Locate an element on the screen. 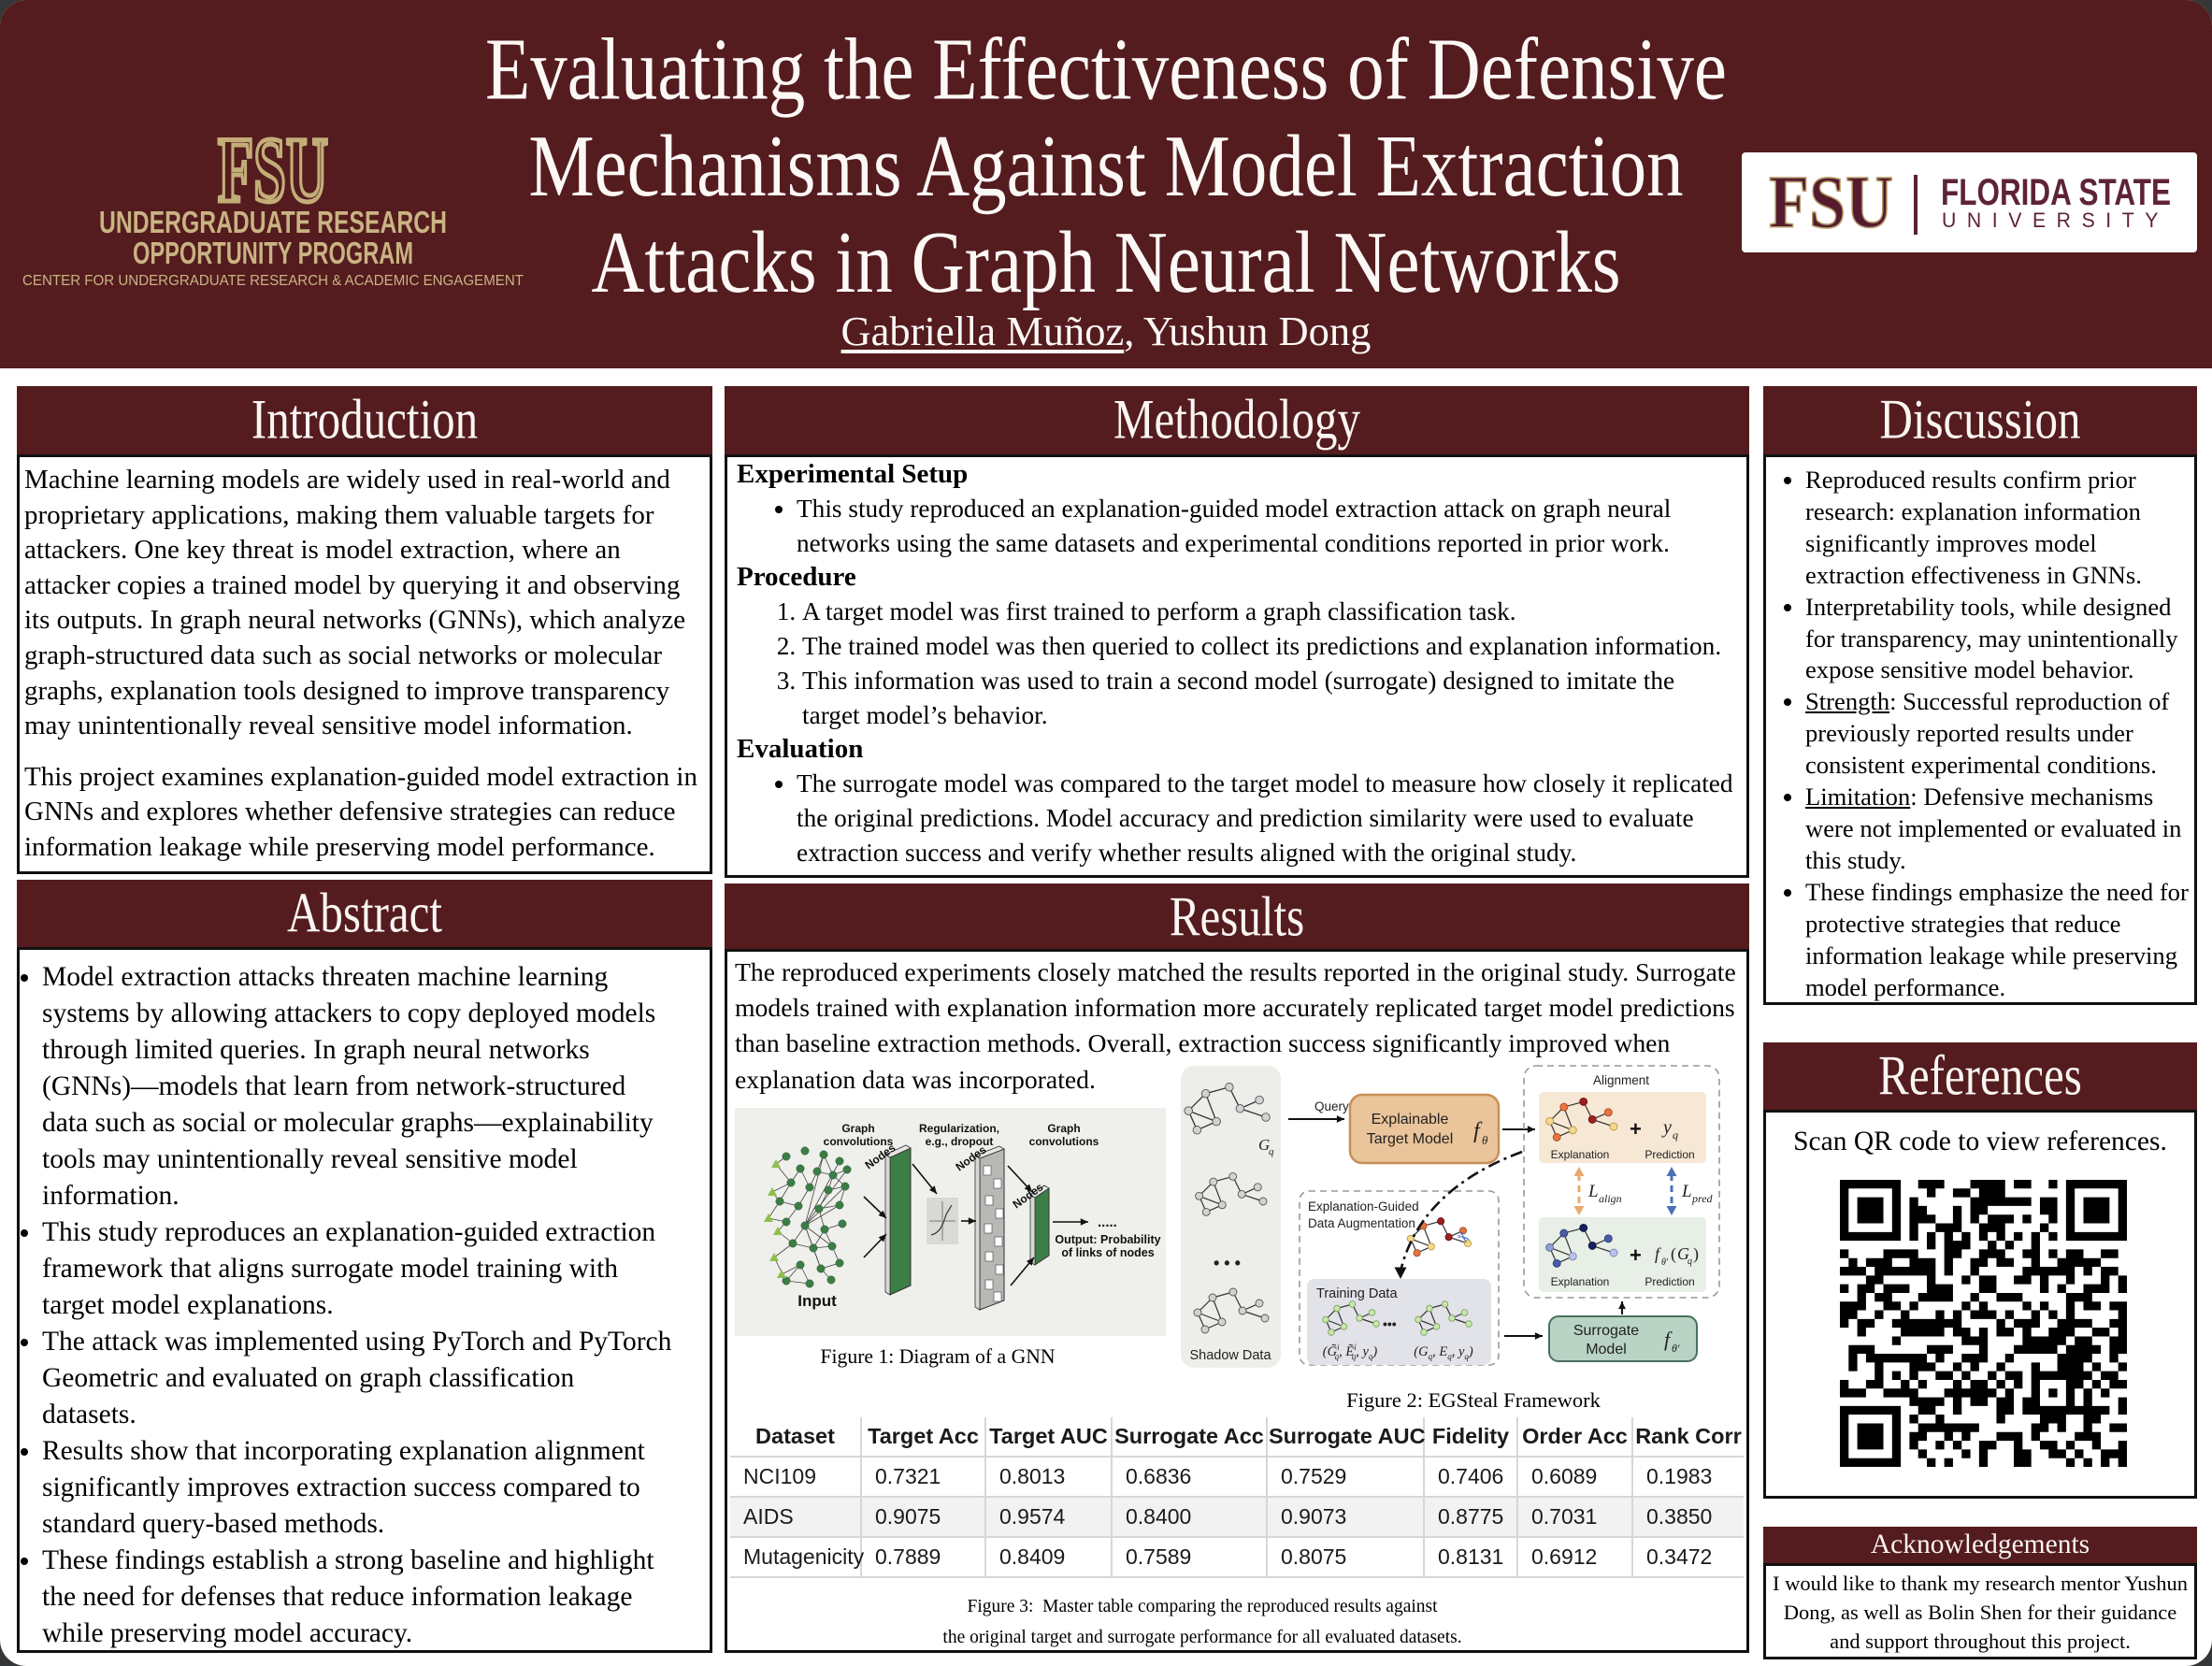 The height and width of the screenshot is (1666, 2212). svg-text: Regularization, is located at coordinates (959, 1128).